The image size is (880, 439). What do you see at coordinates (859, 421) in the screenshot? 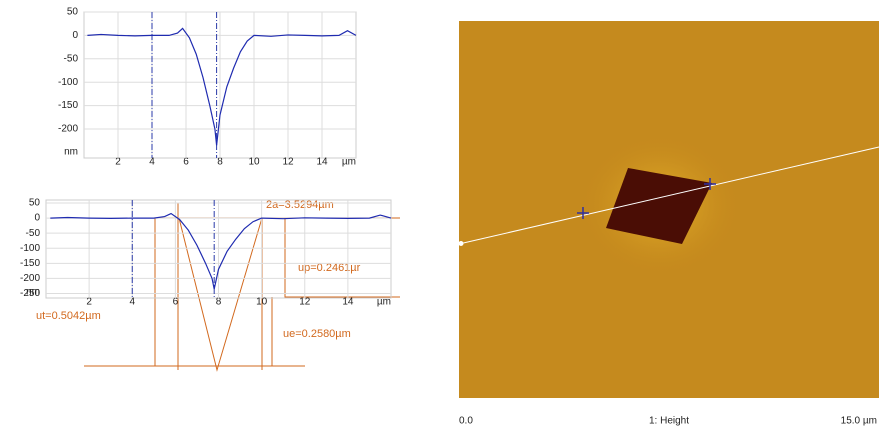
I see `scale-right: 15.0 µm` at bounding box center [859, 421].